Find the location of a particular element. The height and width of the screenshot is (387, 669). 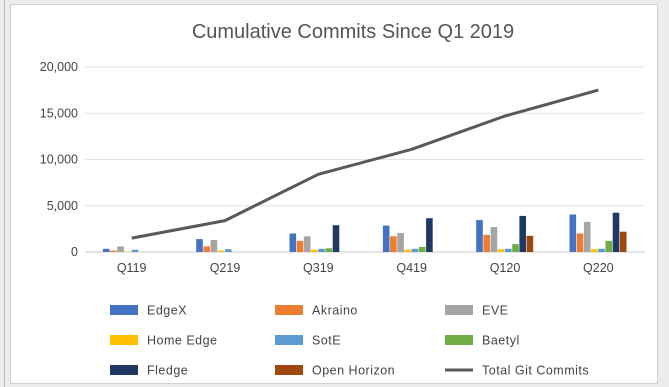

legend-label: Total Git Commits is located at coordinates (535, 371).